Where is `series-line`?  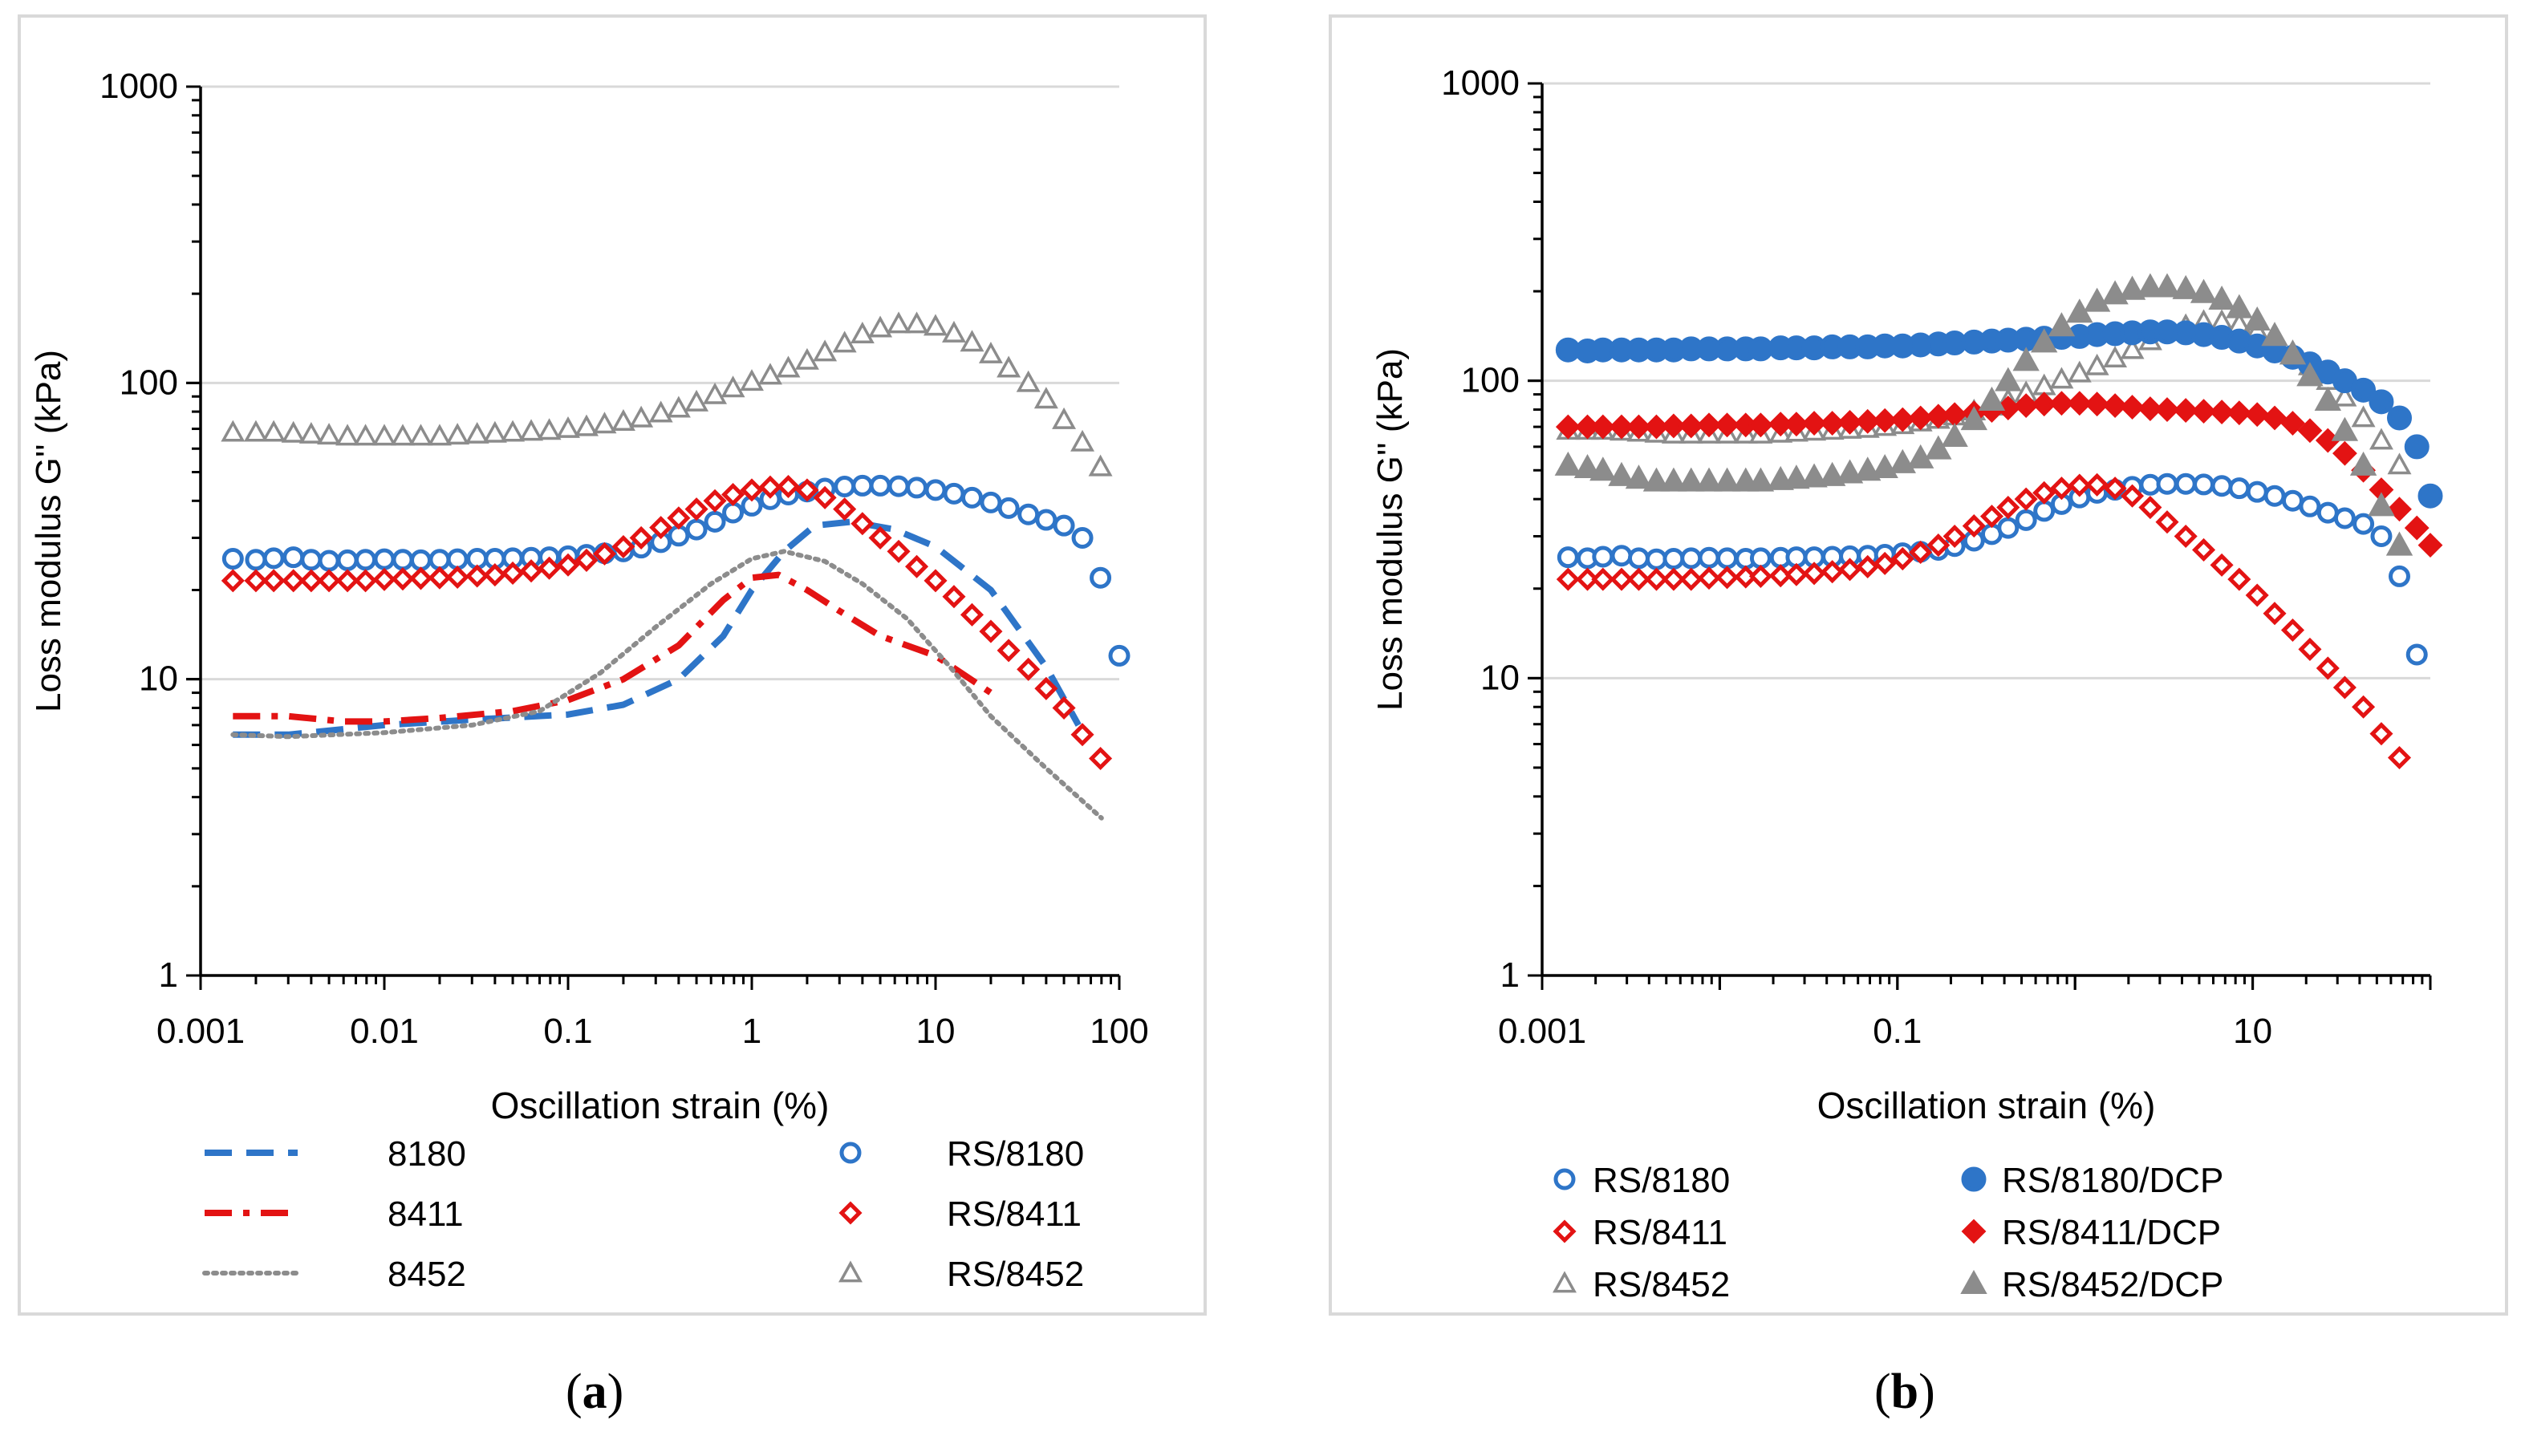 series-line is located at coordinates (667, 685).